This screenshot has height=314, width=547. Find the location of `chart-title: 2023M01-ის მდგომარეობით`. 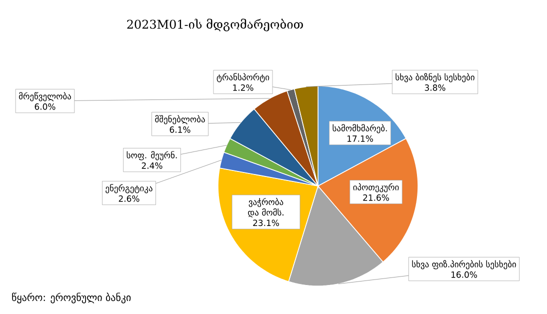

chart-title: 2023M01-ის მდგომარეობით is located at coordinates (215, 25).